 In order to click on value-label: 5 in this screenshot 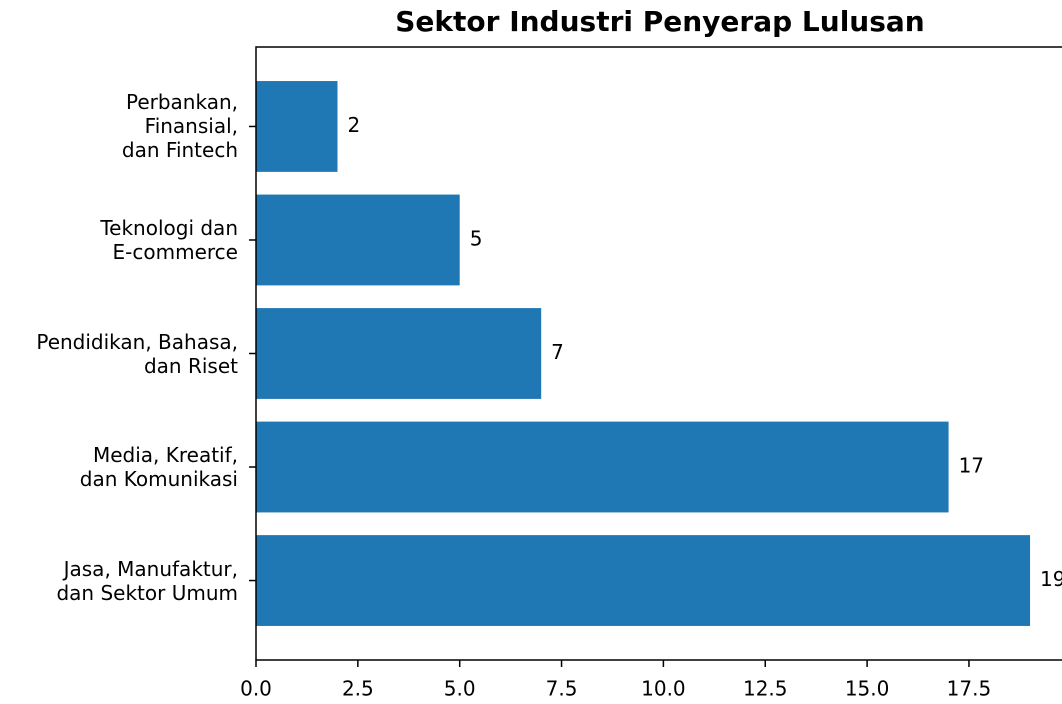, I will do `click(476, 238)`.